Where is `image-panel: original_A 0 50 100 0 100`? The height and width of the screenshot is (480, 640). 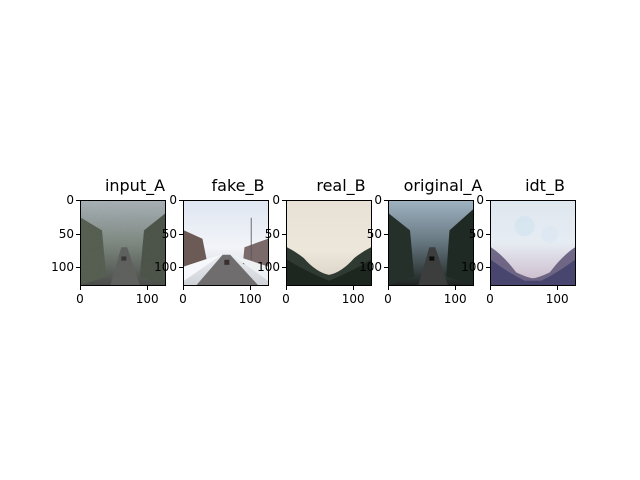
image-panel: original_A 0 50 100 0 100 is located at coordinates (428, 246).